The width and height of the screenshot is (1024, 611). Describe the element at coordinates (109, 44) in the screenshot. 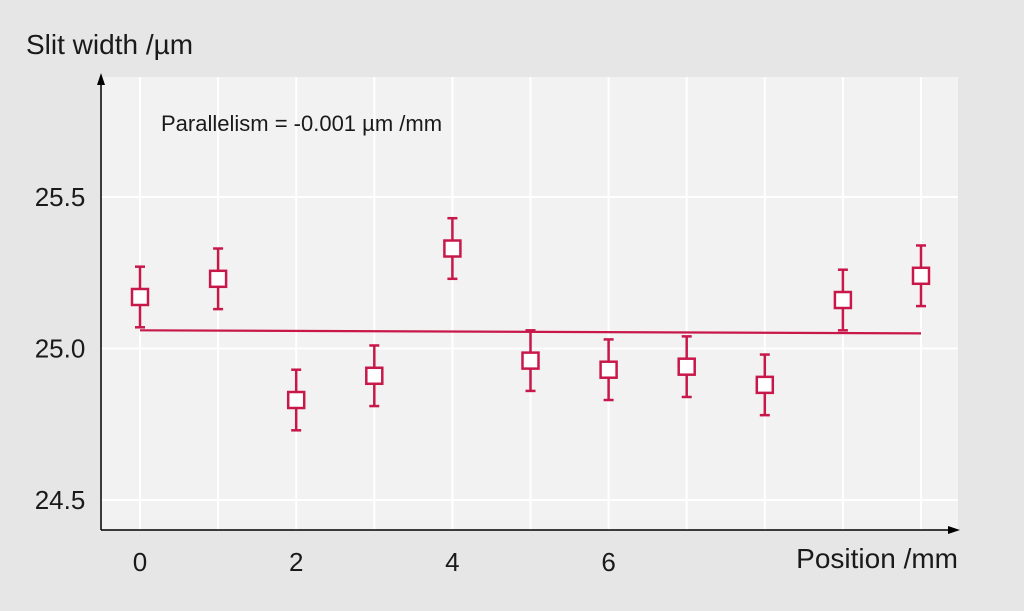

I see `y-axis-title: Slit width /µm` at that location.